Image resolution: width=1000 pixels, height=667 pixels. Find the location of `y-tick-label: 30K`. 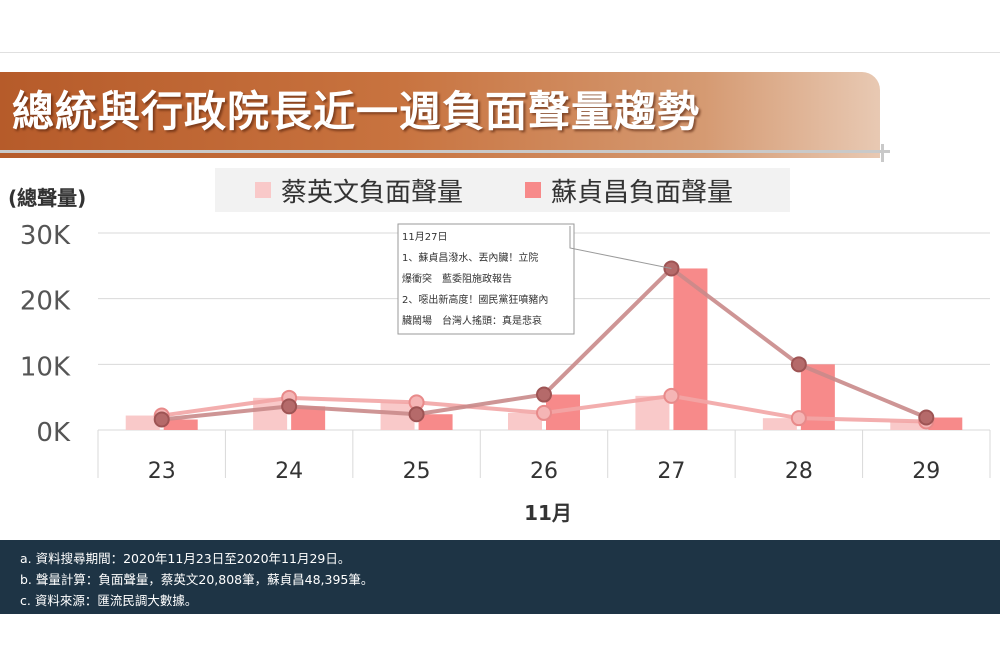

y-tick-label: 30K is located at coordinates (45, 236).